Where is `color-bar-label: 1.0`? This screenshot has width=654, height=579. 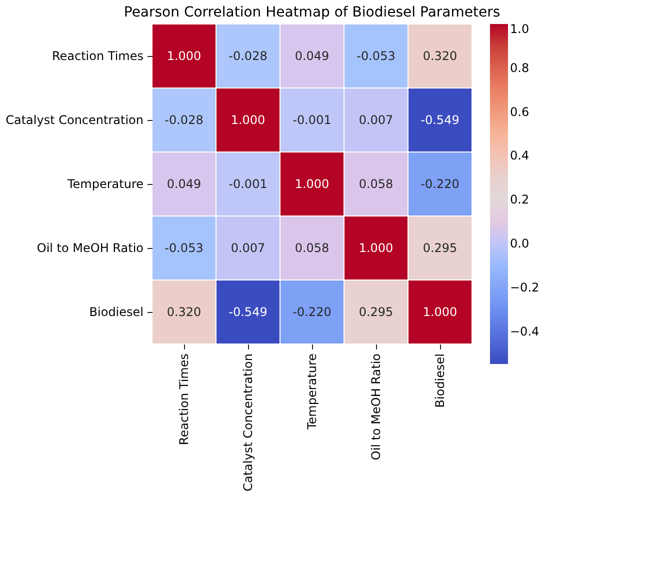
color-bar-label: 1.0 is located at coordinates (520, 29).